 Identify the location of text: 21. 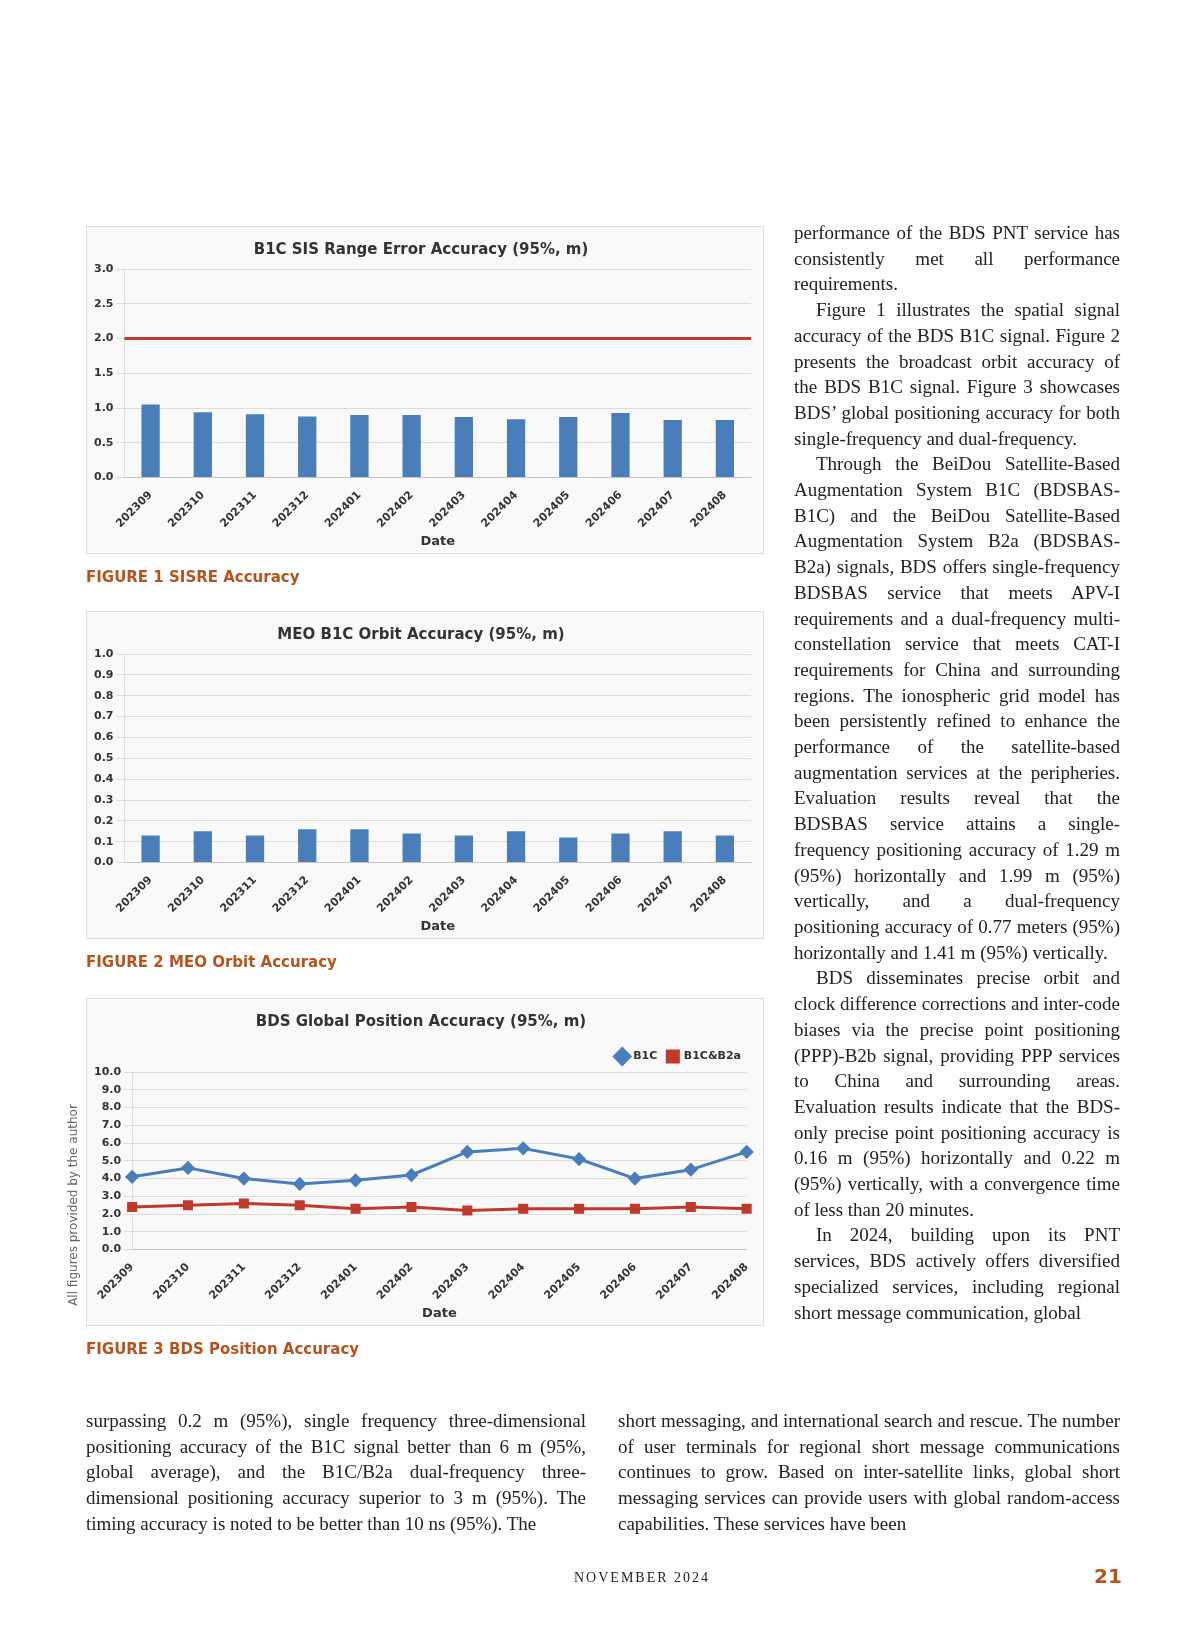
(1108, 1576).